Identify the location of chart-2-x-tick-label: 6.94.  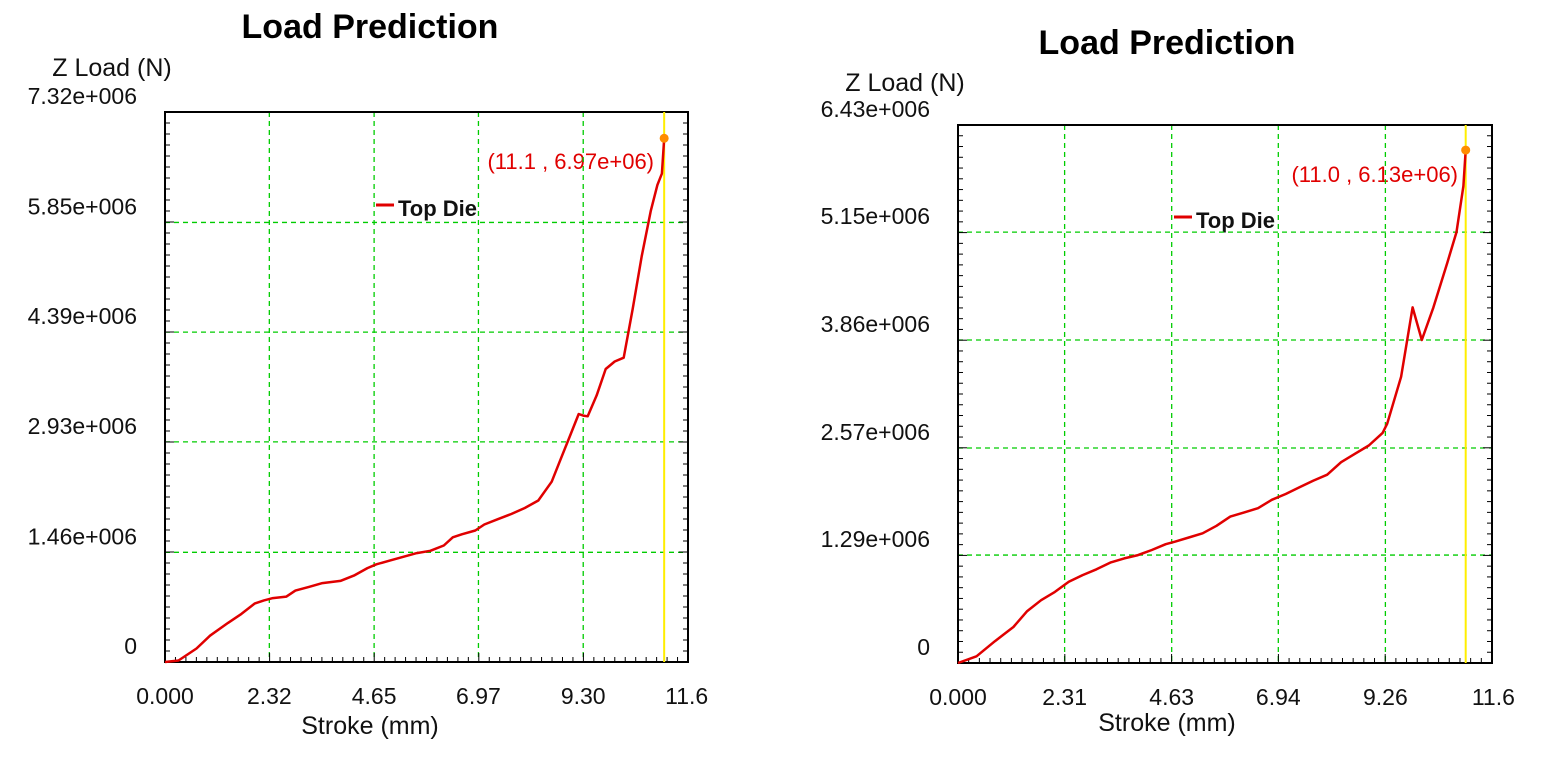
(1278, 697).